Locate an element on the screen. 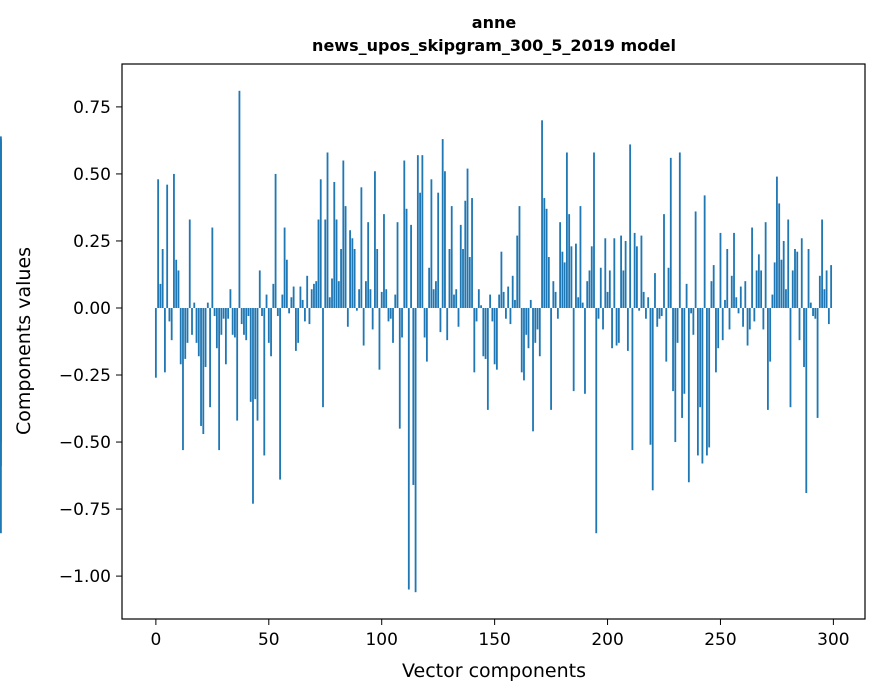 This screenshot has height=696, width=880. x-tick-label: 150 is located at coordinates (494, 640).